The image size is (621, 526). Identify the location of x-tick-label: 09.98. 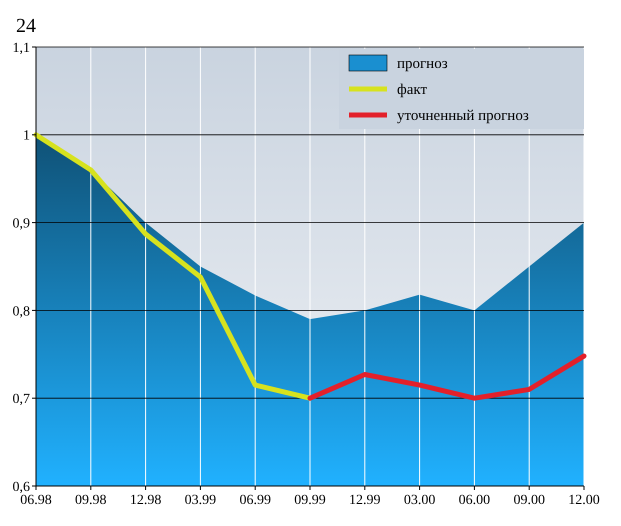
(91, 500).